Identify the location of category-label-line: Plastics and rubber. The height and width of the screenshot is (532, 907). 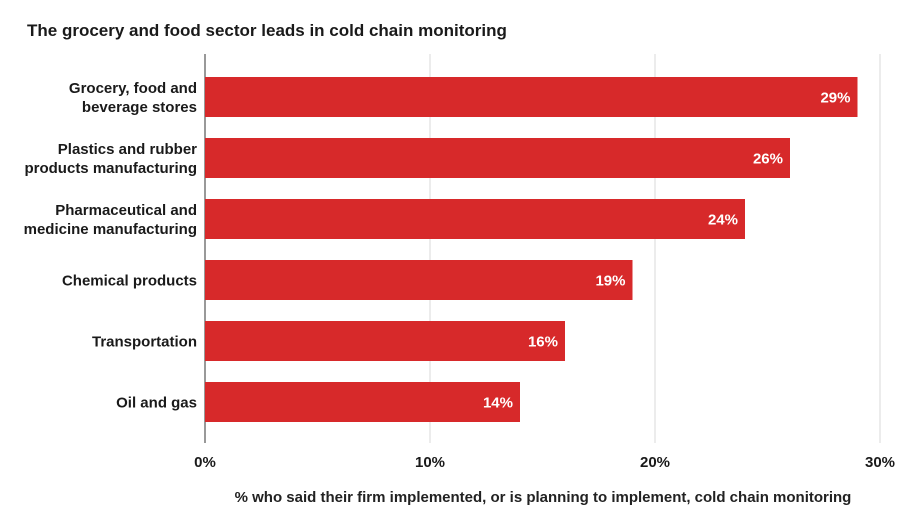
(127, 149).